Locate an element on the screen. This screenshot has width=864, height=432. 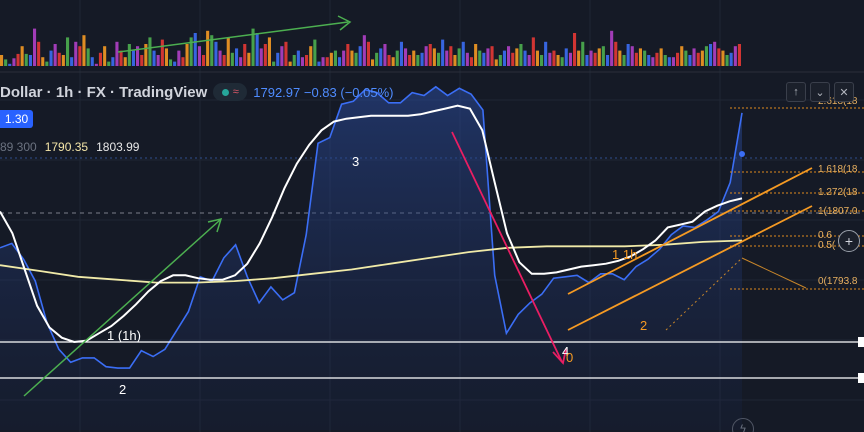
price-channel is located at coordinates (690, 249).